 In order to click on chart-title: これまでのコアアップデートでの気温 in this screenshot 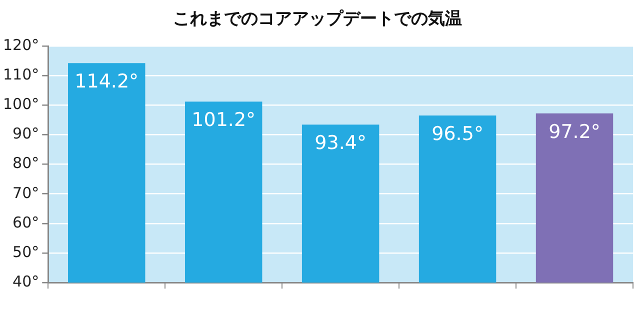, I will do `click(317, 19)`.